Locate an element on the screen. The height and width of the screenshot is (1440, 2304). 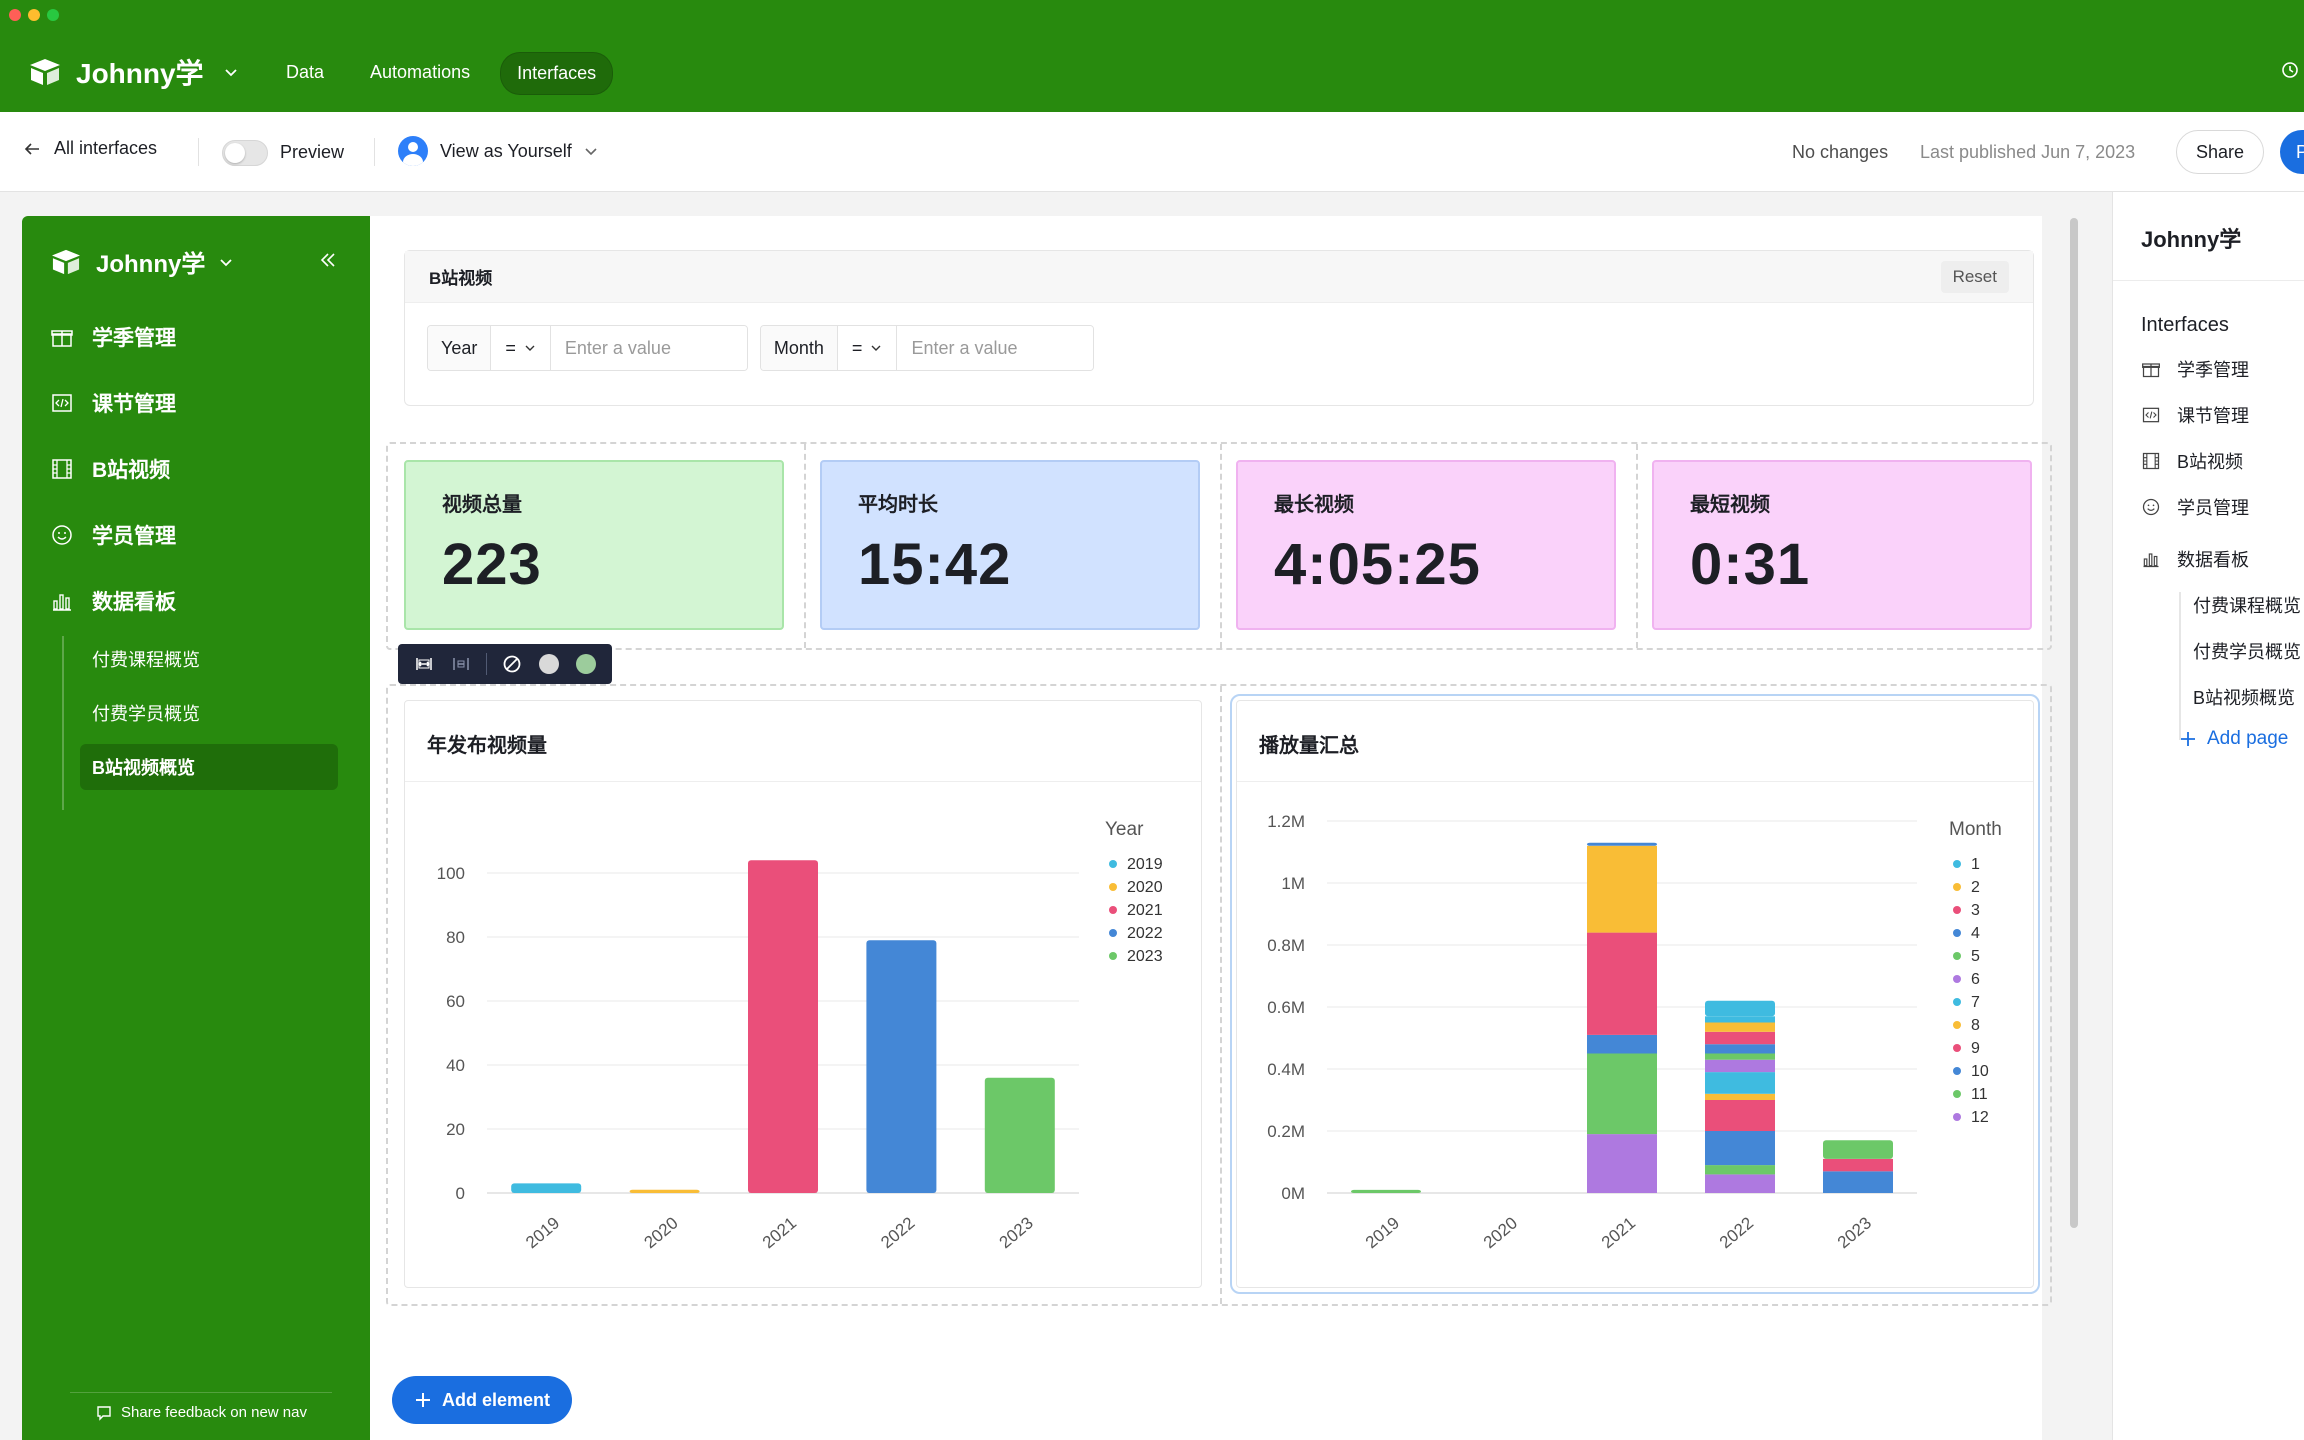
bar-chart-icon is located at coordinates (62, 602).